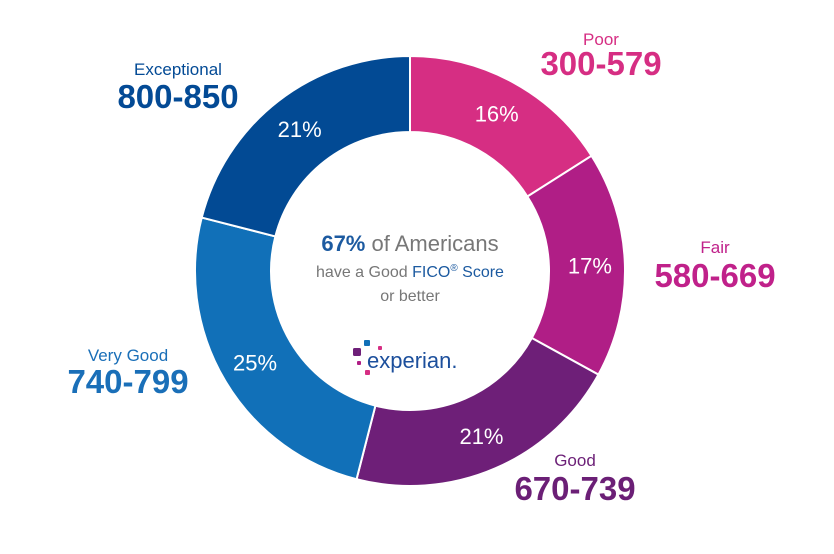 This screenshot has width=834, height=554. I want to click on experian-logo: experian., so click(405, 357).